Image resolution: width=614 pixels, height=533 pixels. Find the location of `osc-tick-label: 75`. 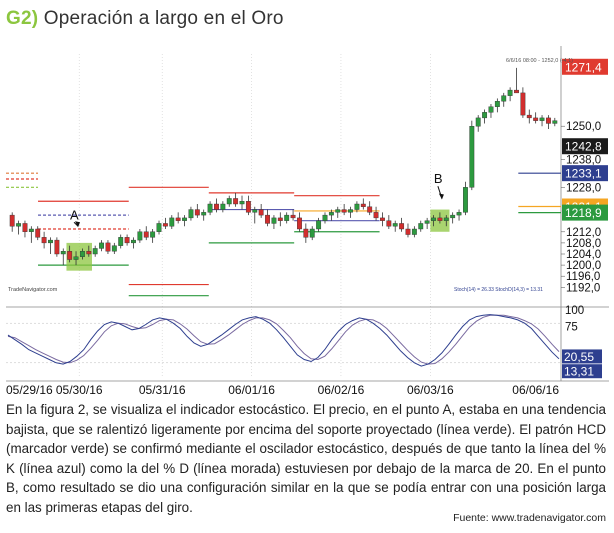

osc-tick-label: 75 is located at coordinates (571, 328).